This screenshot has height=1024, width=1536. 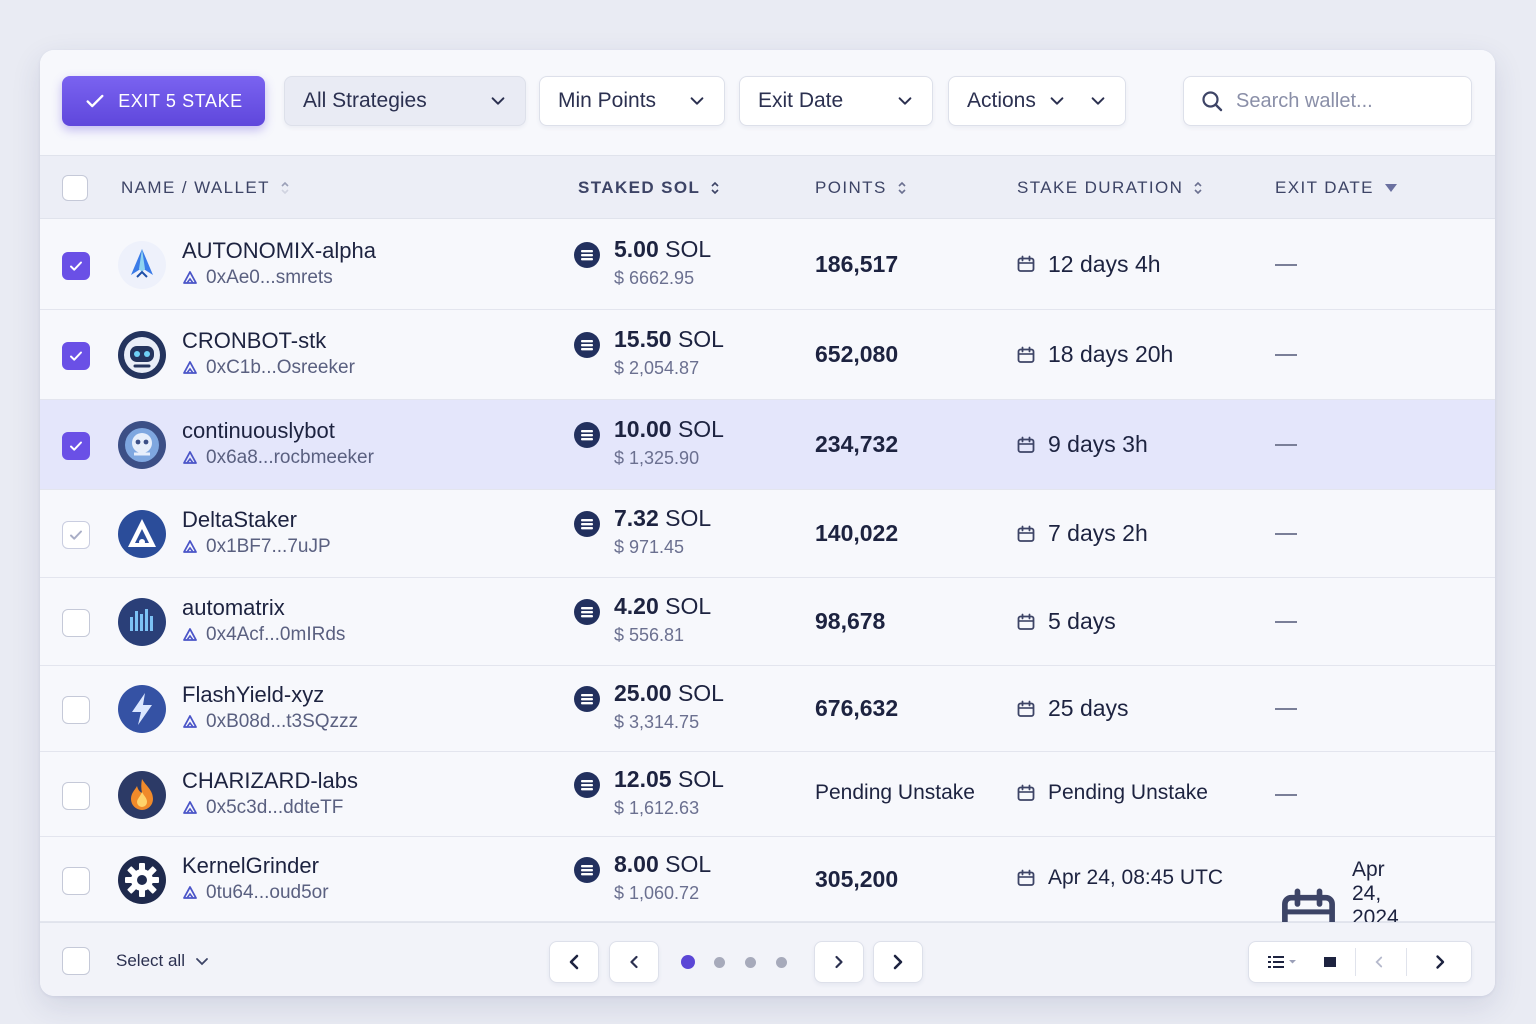 I want to click on view-prev-button, so click(x=1379, y=962).